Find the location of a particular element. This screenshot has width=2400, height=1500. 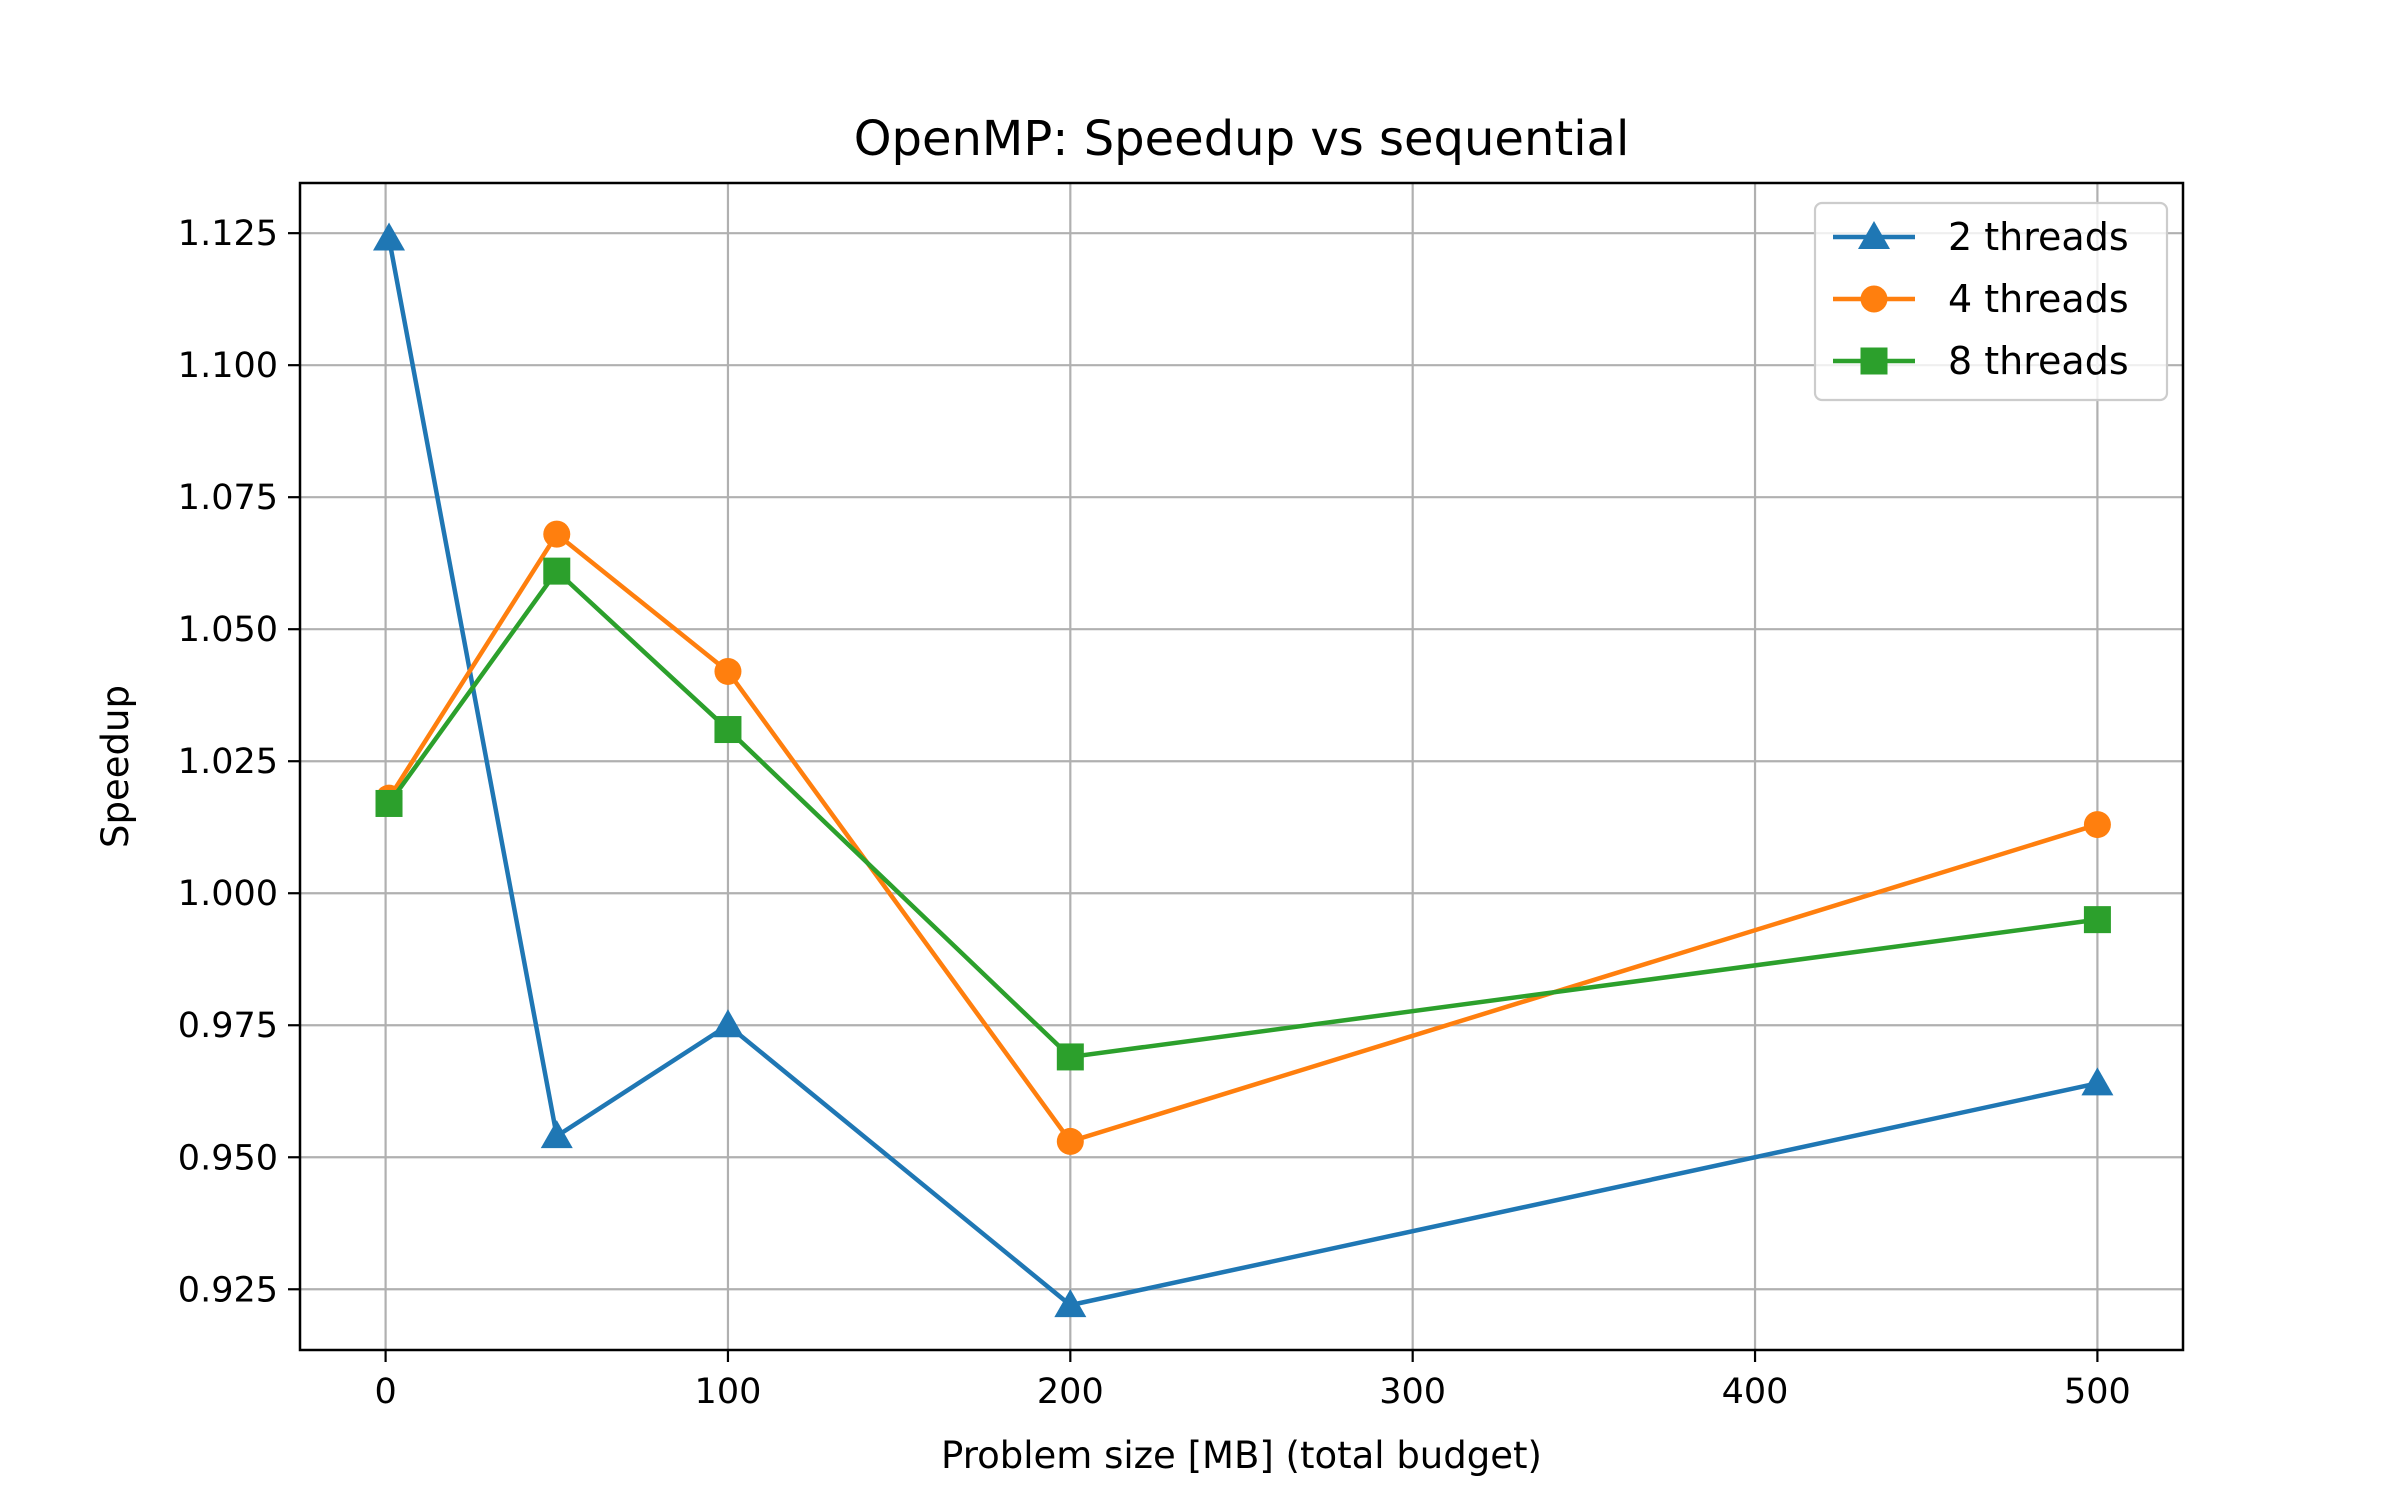

x-axis-label: Problem size [MB] (total budget) is located at coordinates (1241, 1455).